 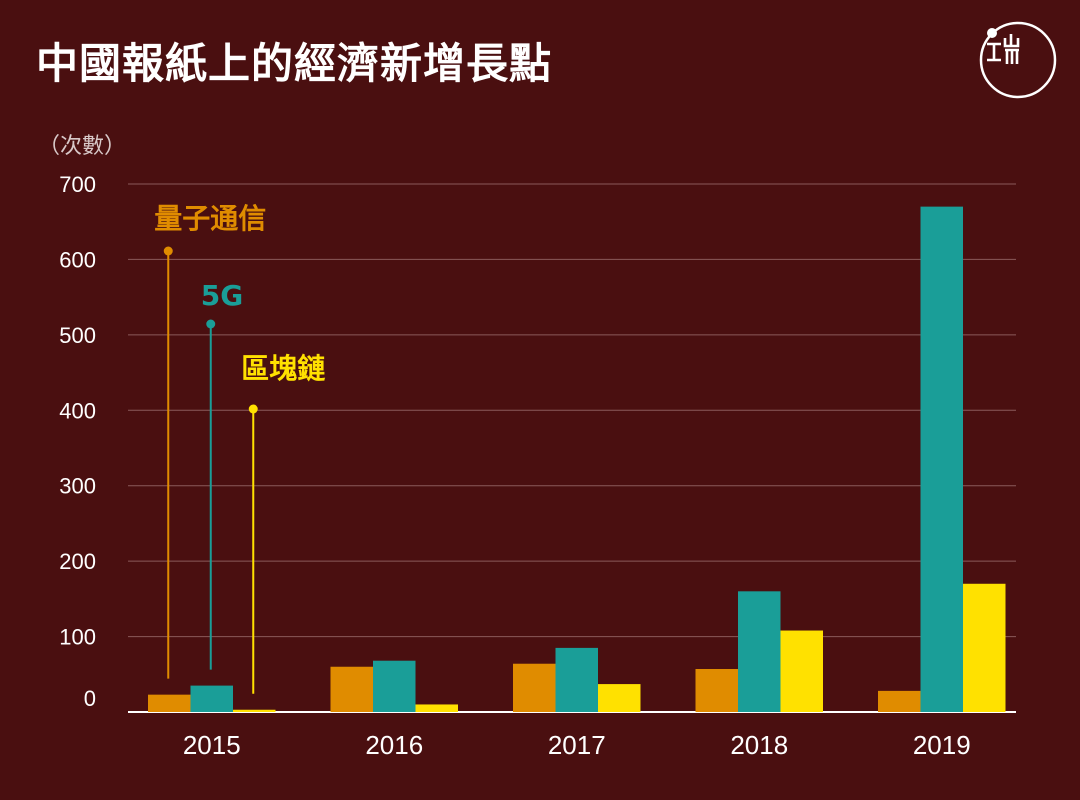 I want to click on legend-label: 量子通信, so click(x=210, y=218).